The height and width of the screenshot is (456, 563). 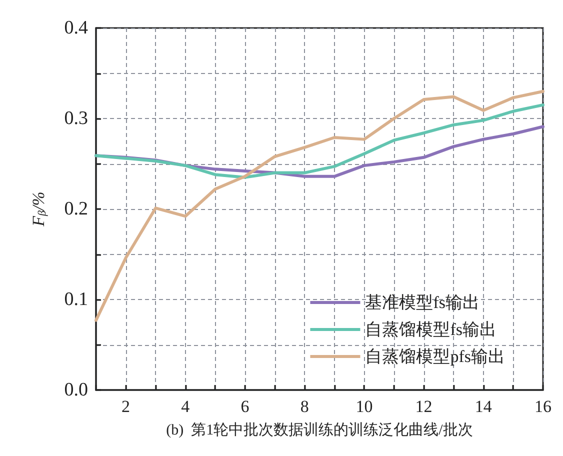 I want to click on x-tick-label: 4, so click(x=185, y=406).